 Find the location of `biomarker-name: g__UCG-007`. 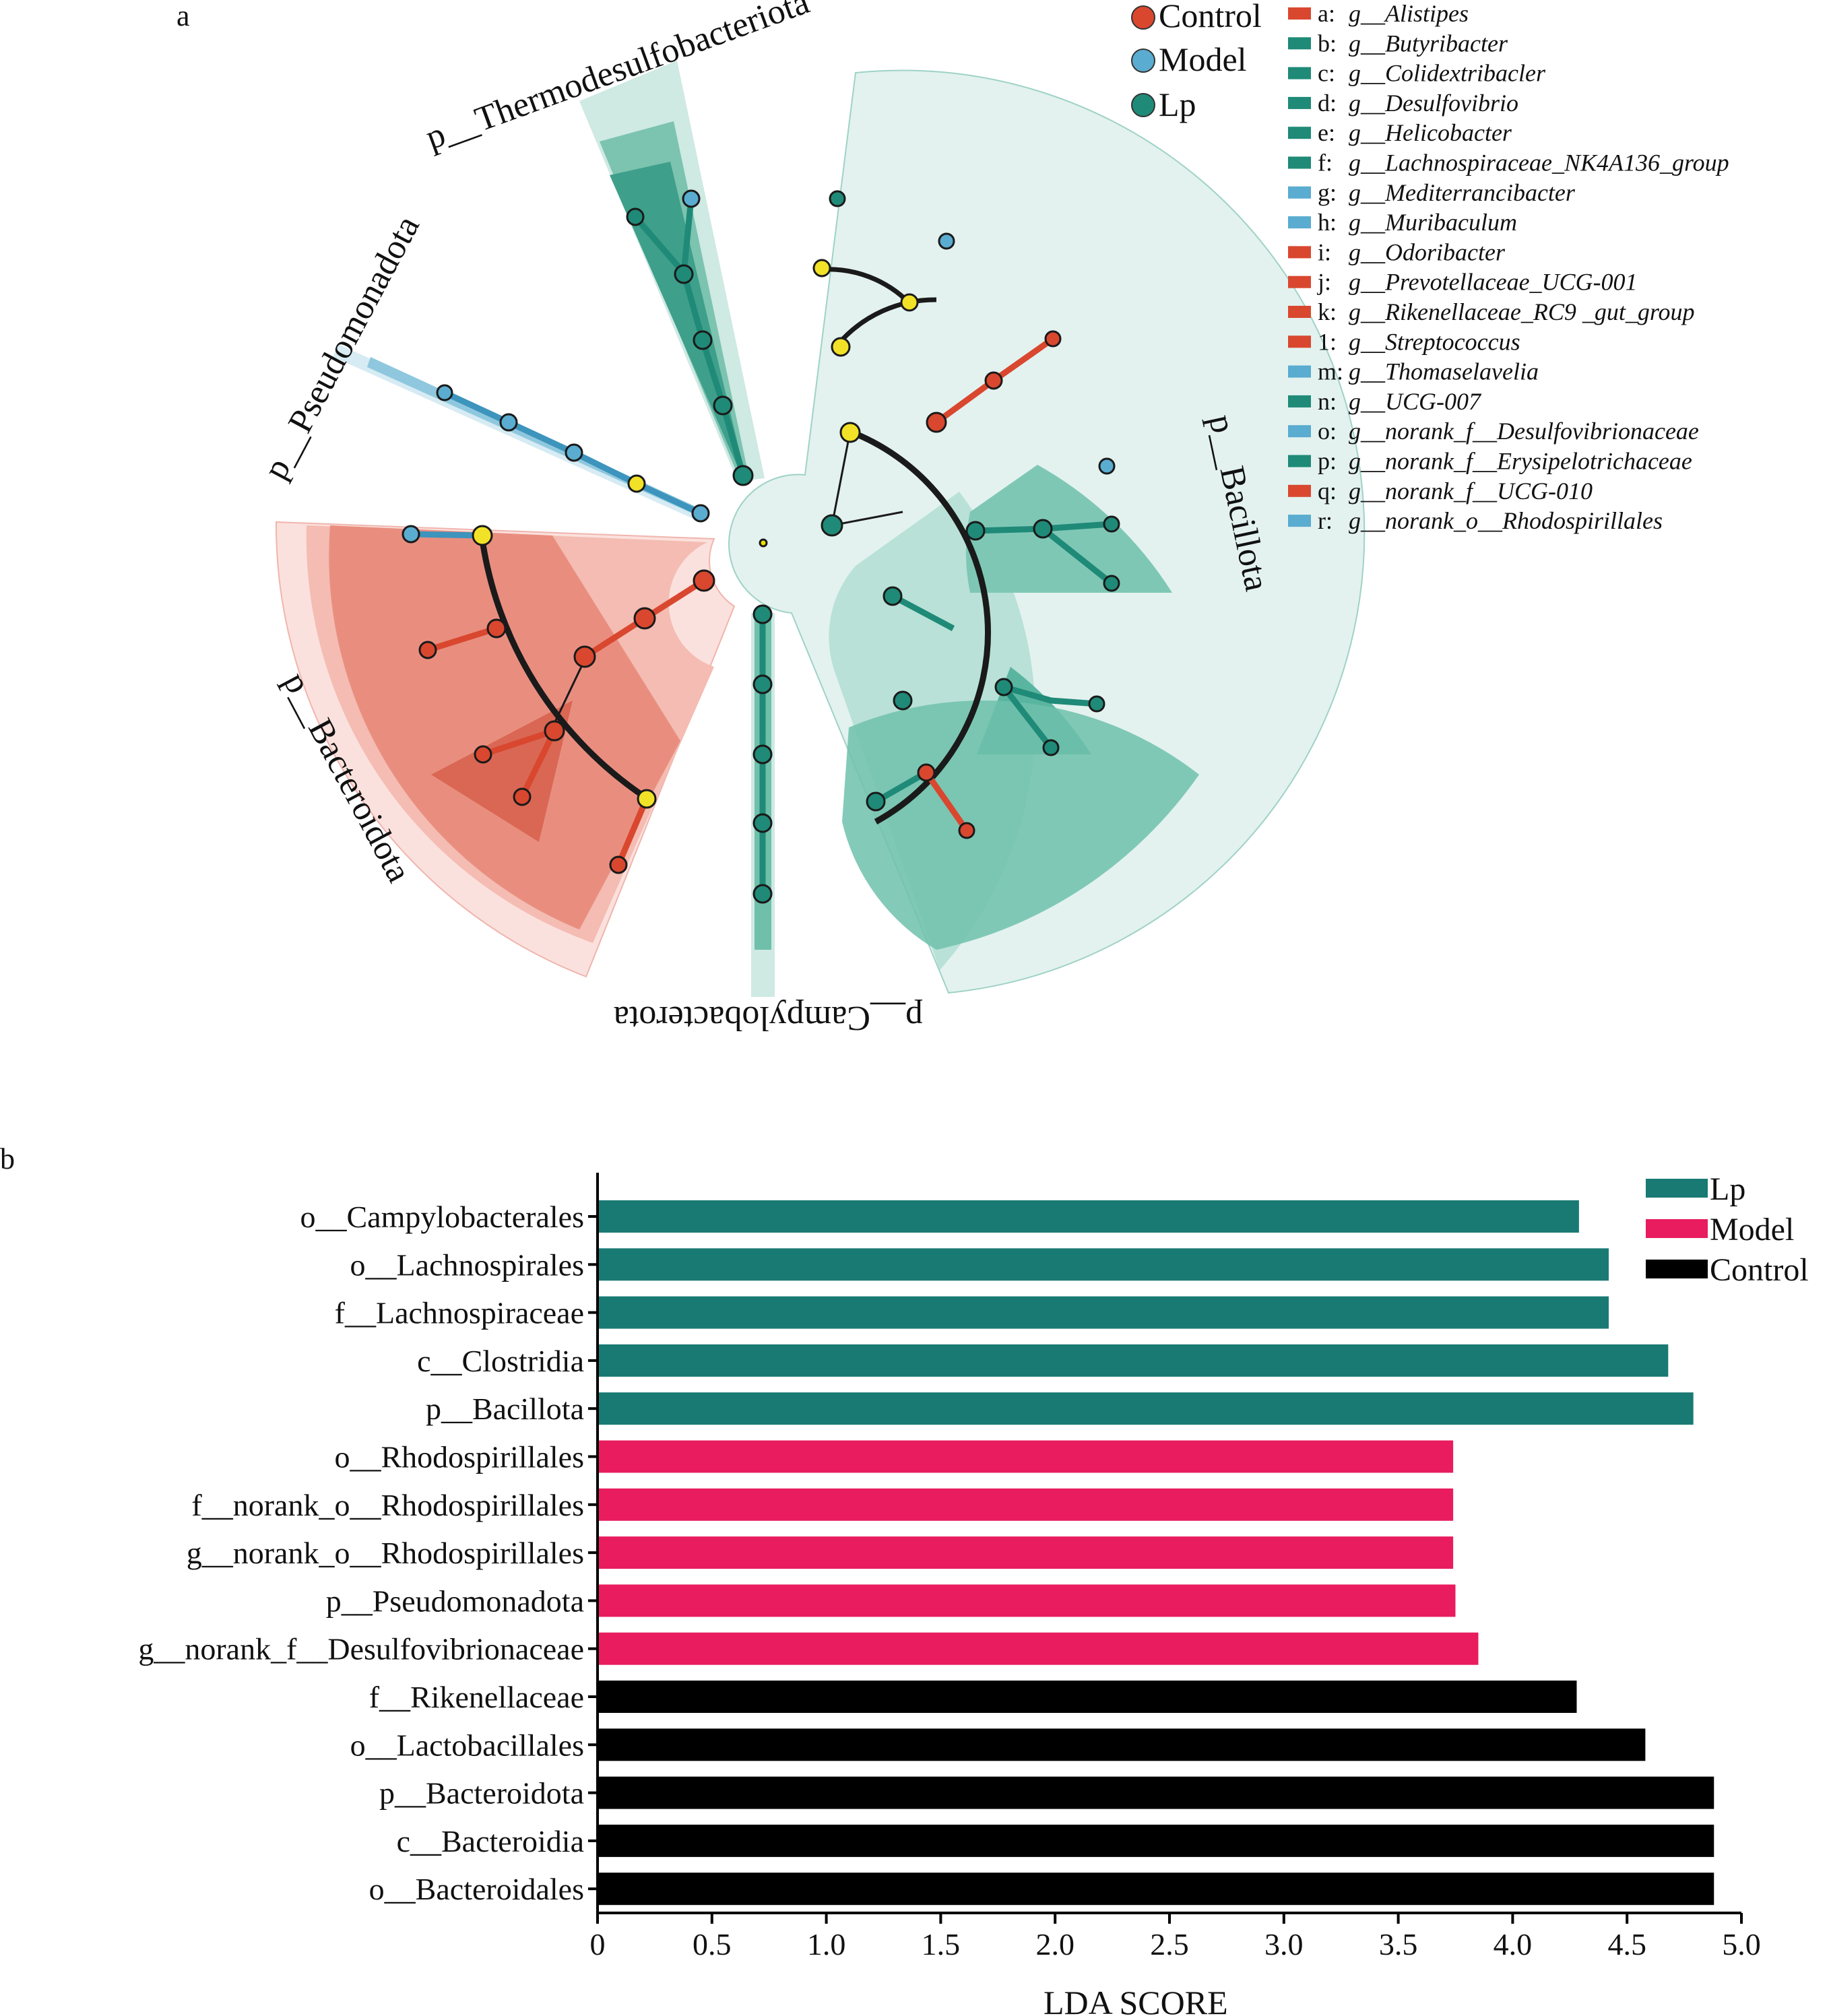

biomarker-name: g__UCG-007 is located at coordinates (1415, 402).